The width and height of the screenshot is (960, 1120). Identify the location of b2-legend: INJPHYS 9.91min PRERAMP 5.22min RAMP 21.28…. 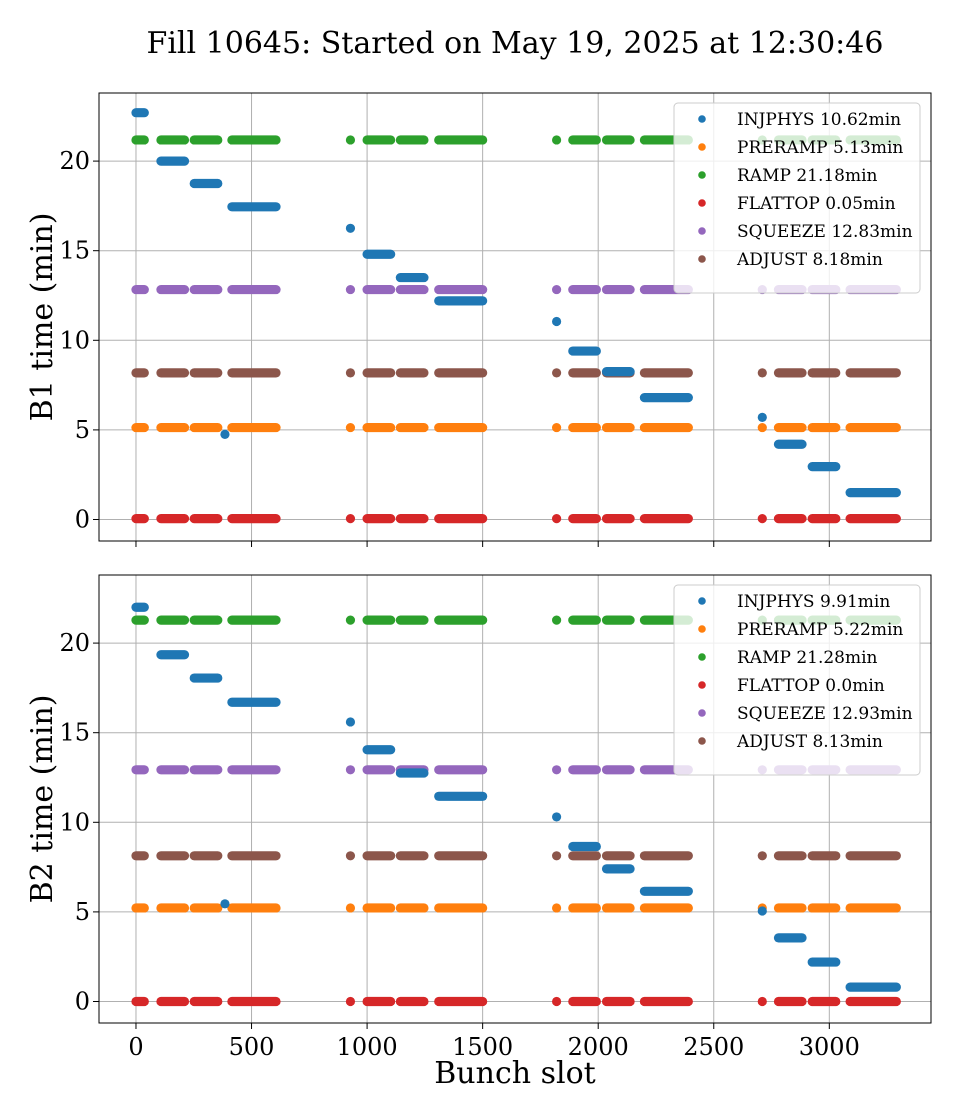
(797, 680).